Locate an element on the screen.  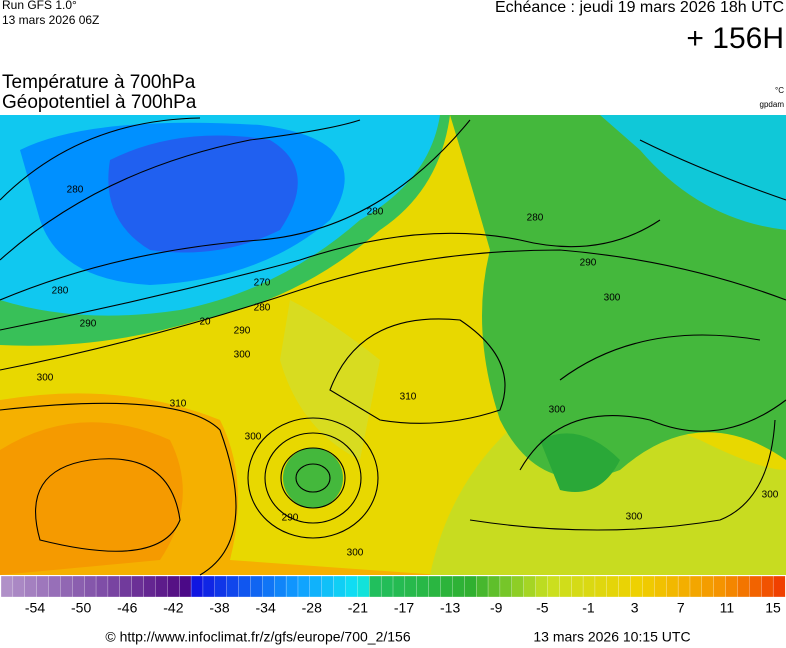
colorbar-label: -5 is located at coordinates (542, 608).